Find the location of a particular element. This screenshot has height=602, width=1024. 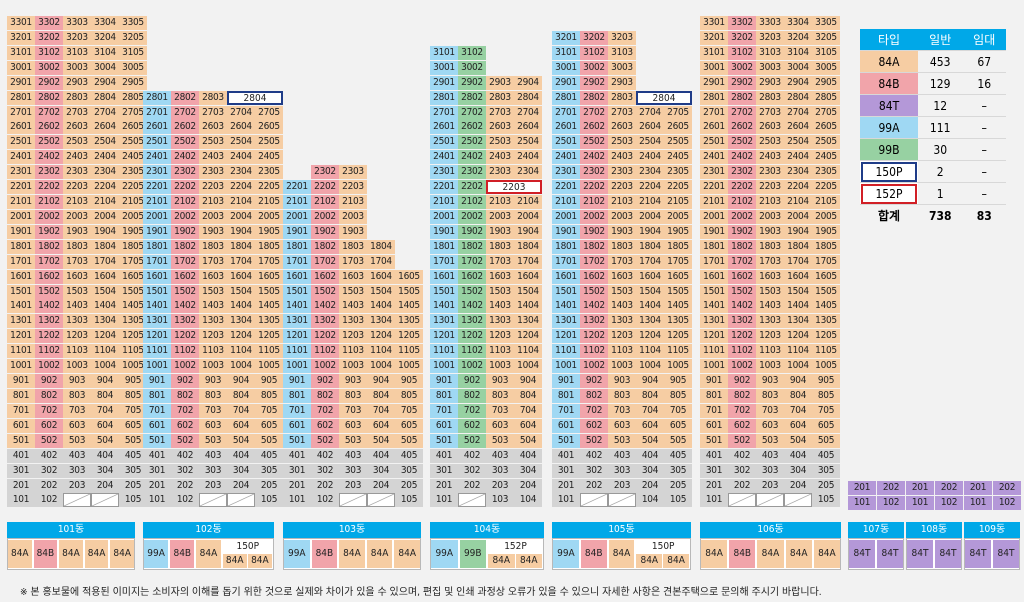

unit-cell: 2605 is located at coordinates (826, 127).